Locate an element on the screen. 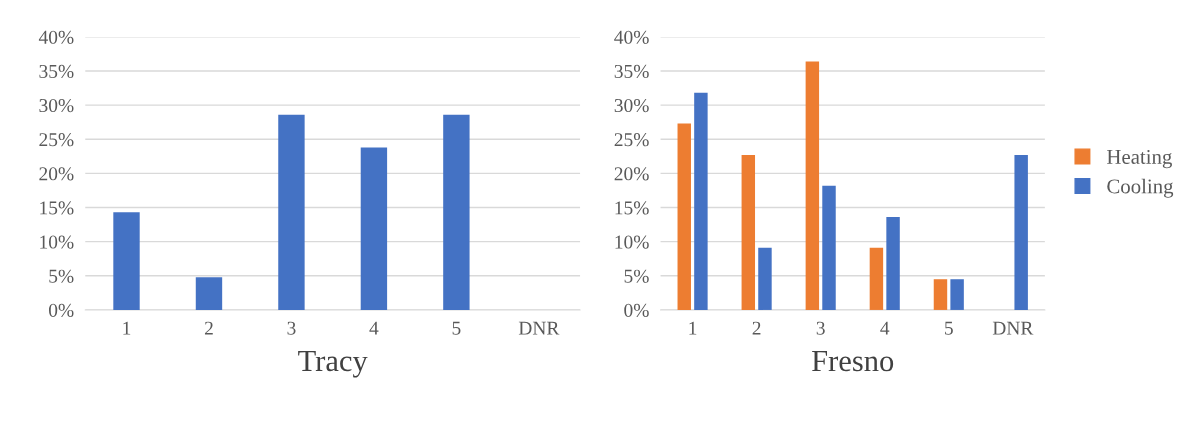 Image resolution: width=1201 pixels, height=424 pixels. legend-label: Heating is located at coordinates (1139, 159).